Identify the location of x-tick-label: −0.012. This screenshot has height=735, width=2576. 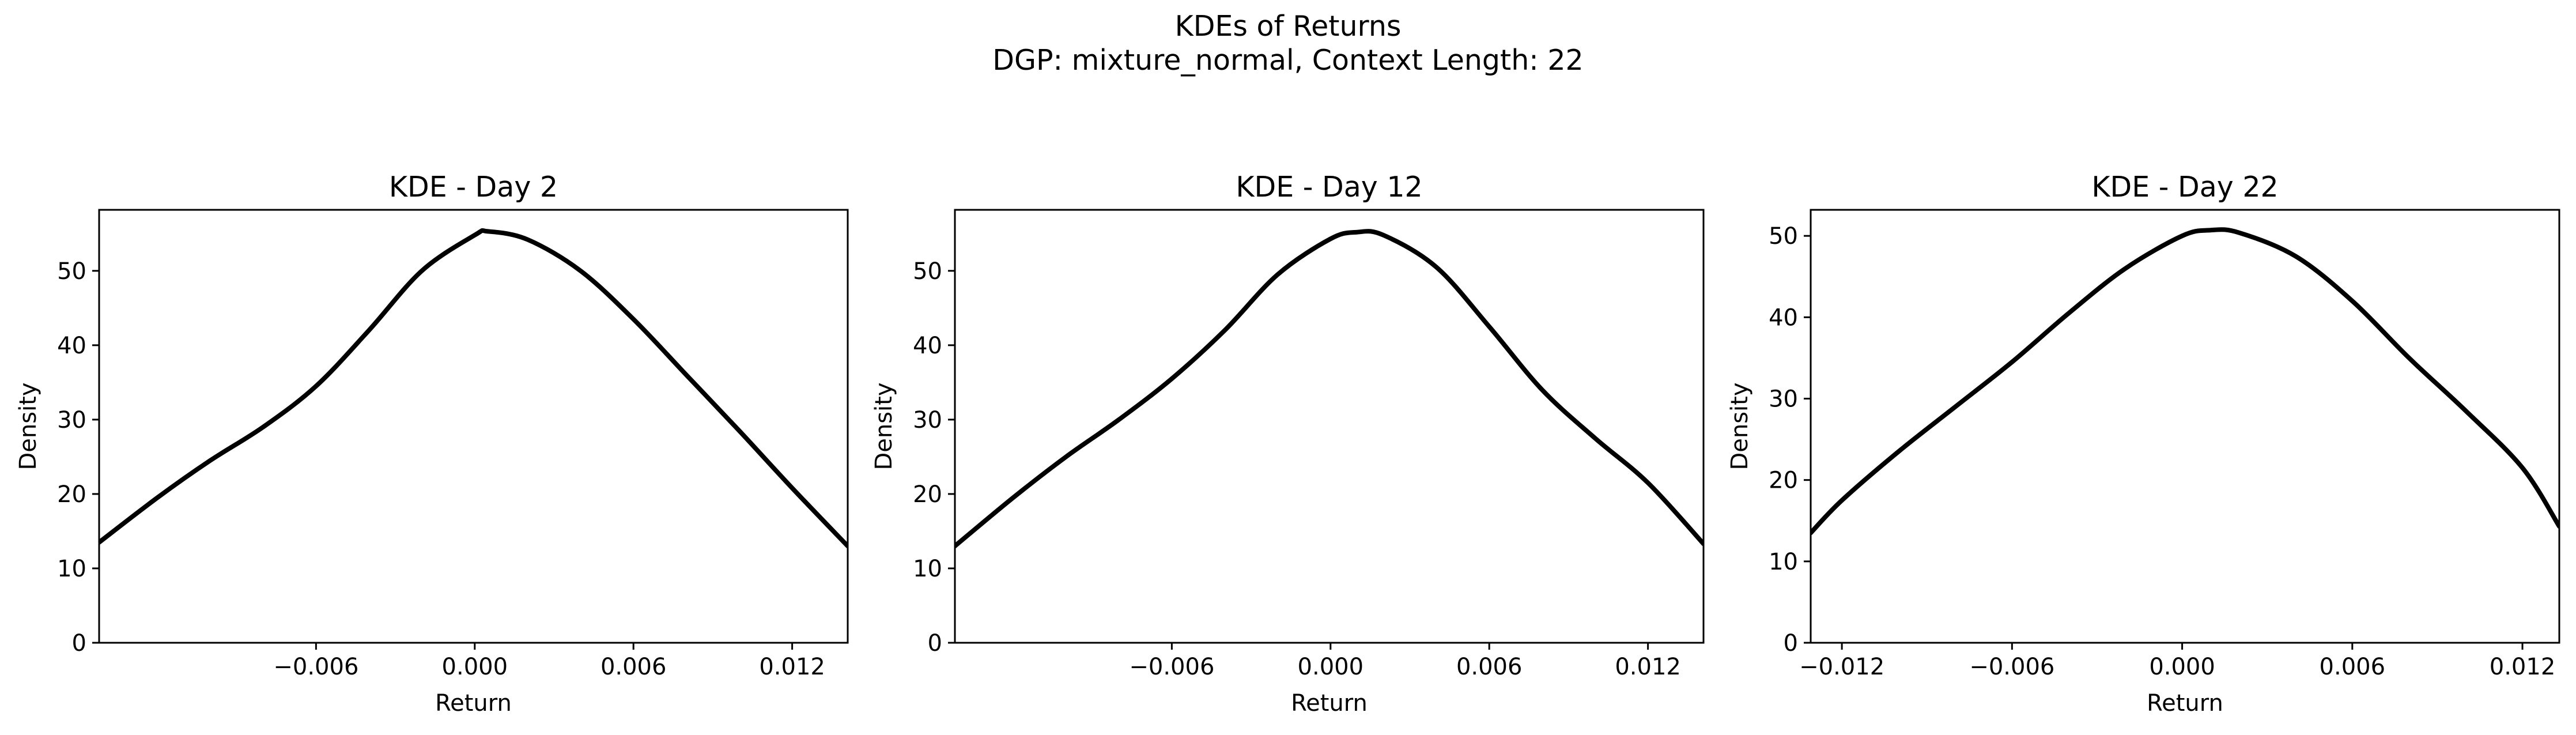
(1841, 667).